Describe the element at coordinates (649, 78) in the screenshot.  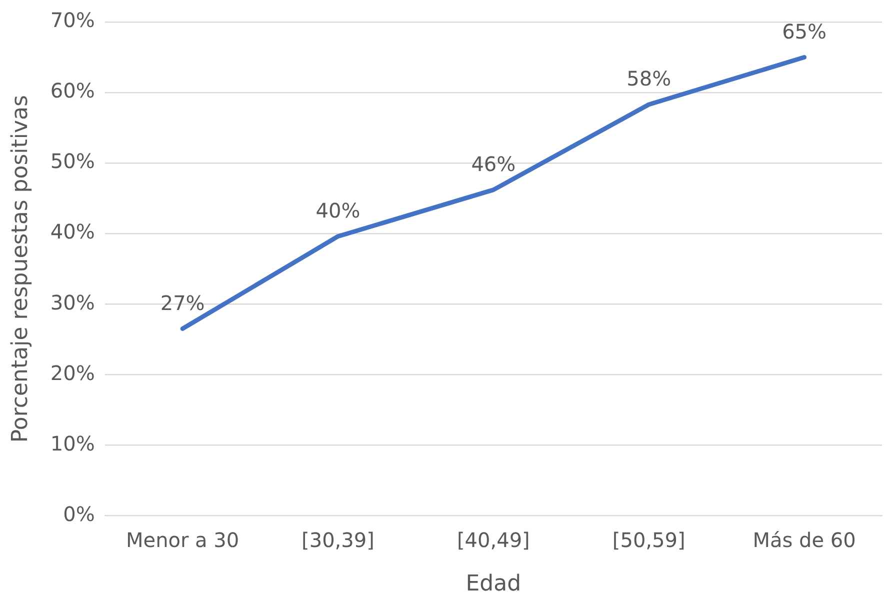
I see `data-label: 58%` at that location.